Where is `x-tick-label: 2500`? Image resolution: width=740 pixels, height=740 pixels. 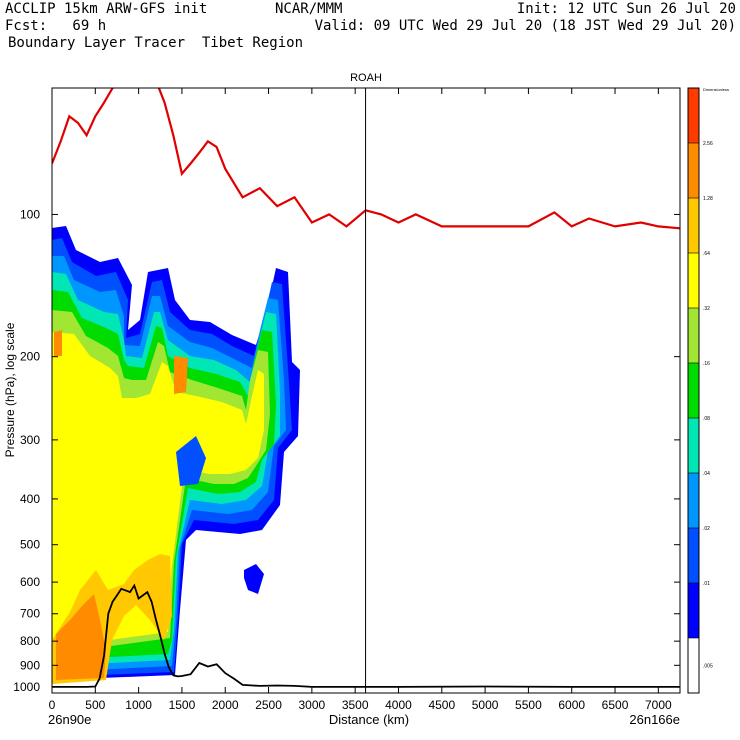
x-tick-label: 2500 is located at coordinates (268, 705).